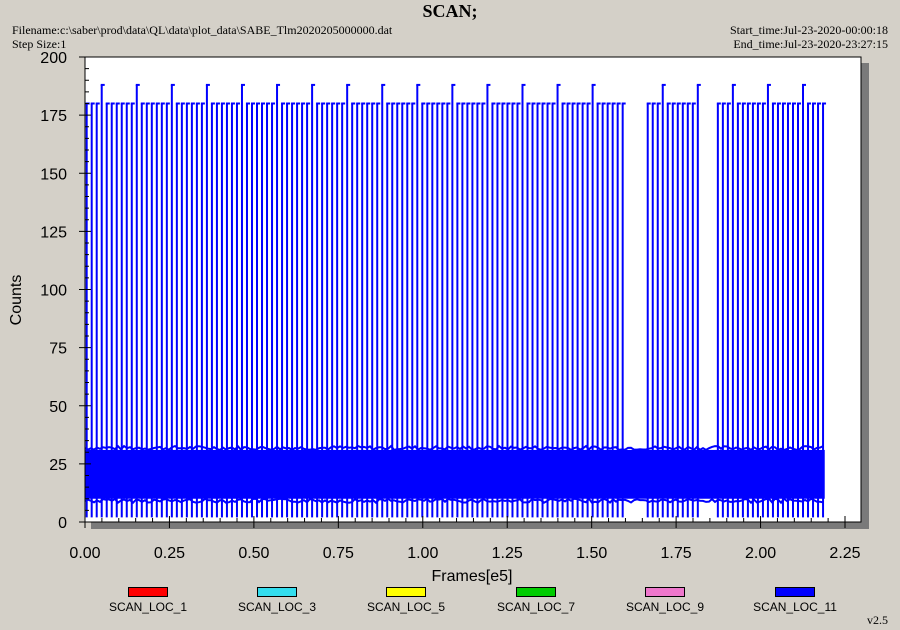 The image size is (900, 630). I want to click on x-tick-label: 2.00, so click(760, 553).